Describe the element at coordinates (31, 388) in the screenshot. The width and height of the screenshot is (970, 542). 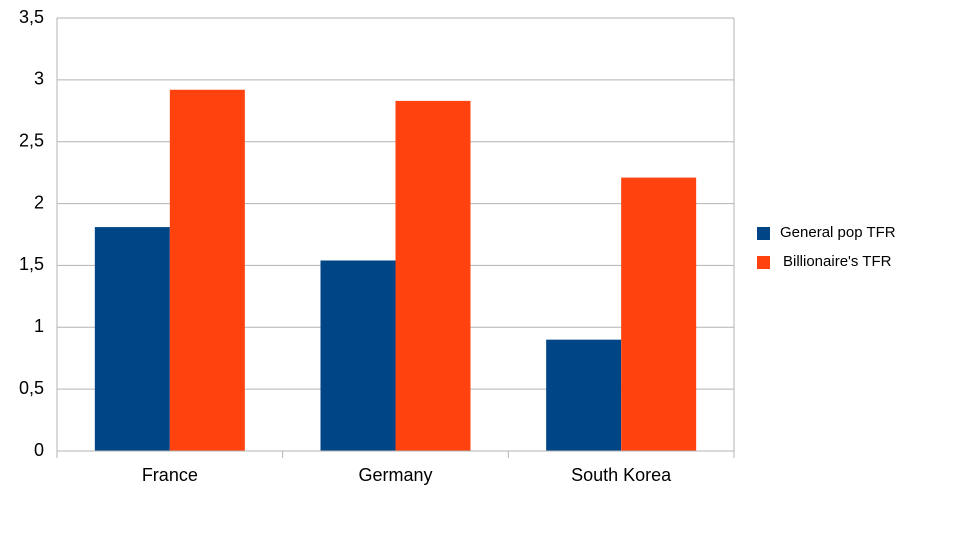
I see `y-tick-label: 0,5` at that location.